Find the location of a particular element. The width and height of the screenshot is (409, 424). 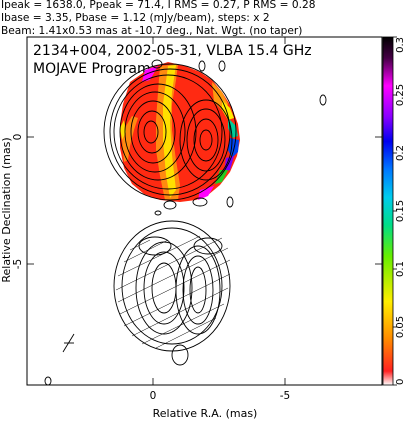

y-axis-label: Relative Declination (mas) is located at coordinates (6, 209).